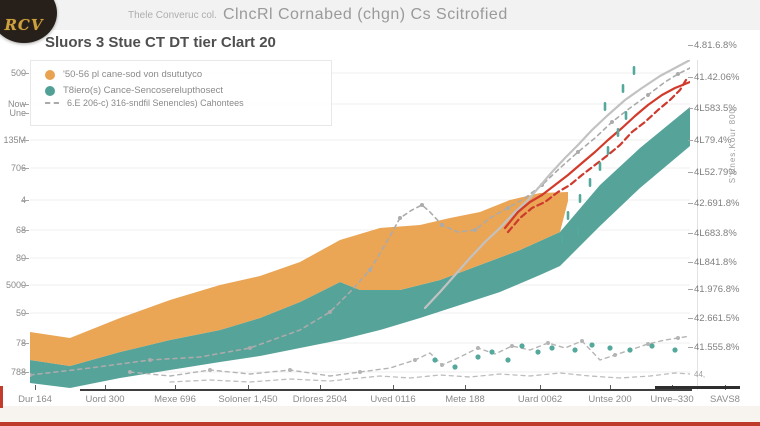  Describe the element at coordinates (715, 262) in the screenshot. I see `right-axis-value-label: 4L841.8%` at that location.